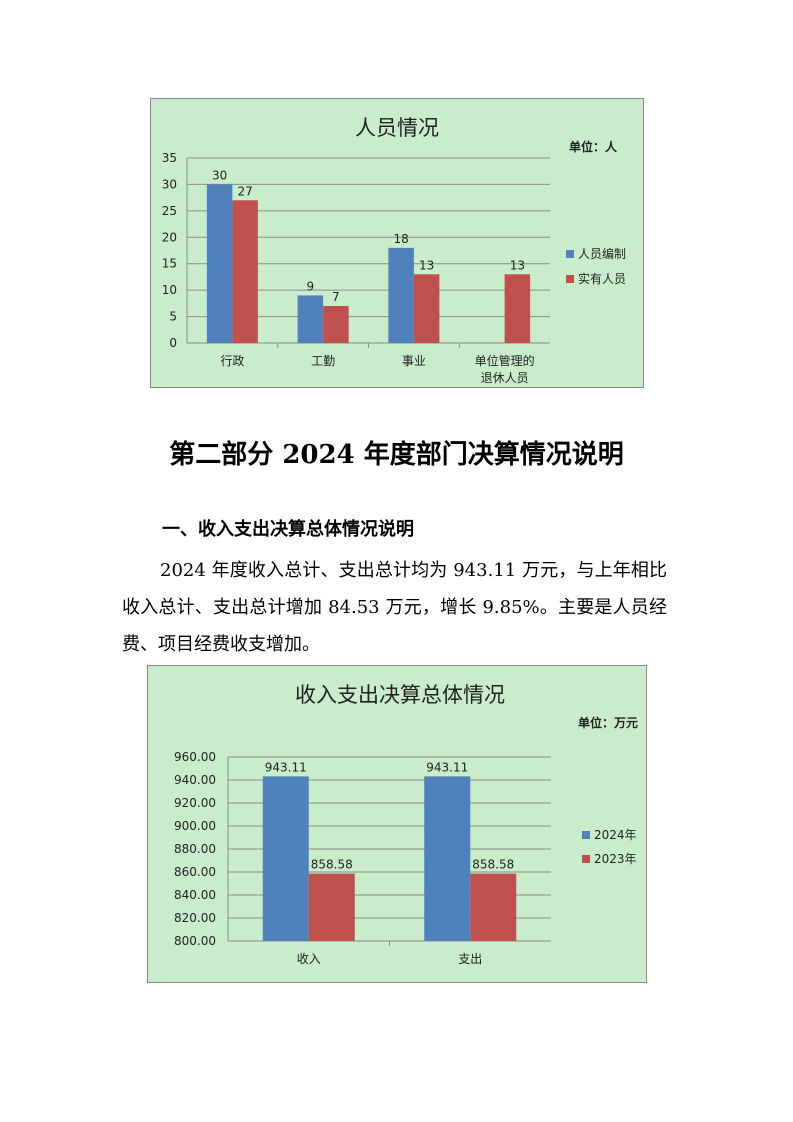  Describe the element at coordinates (323, 361) in the screenshot. I see `x-tick-label: 工勤` at that location.